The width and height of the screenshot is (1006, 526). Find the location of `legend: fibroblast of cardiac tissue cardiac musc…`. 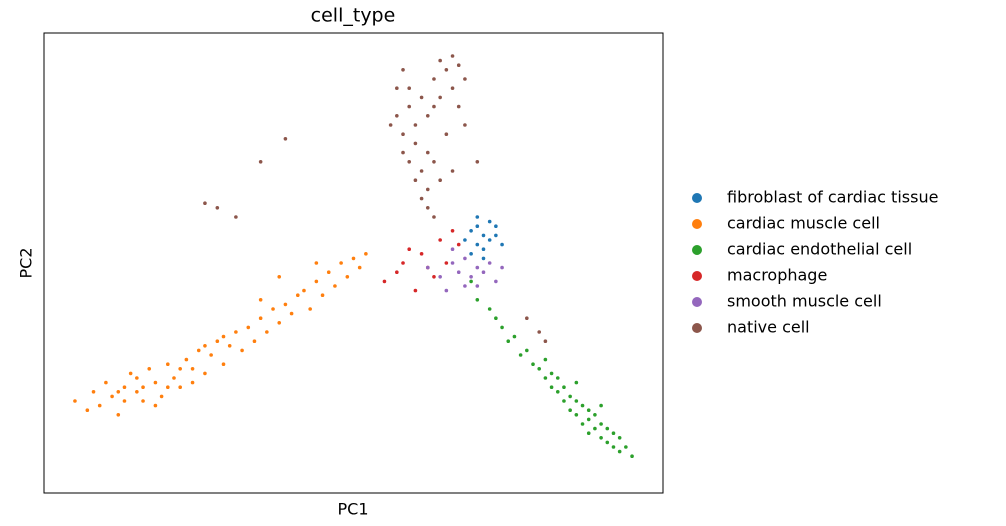

legend: fibroblast of cardiac tissue cardiac musc… is located at coordinates (815, 262).